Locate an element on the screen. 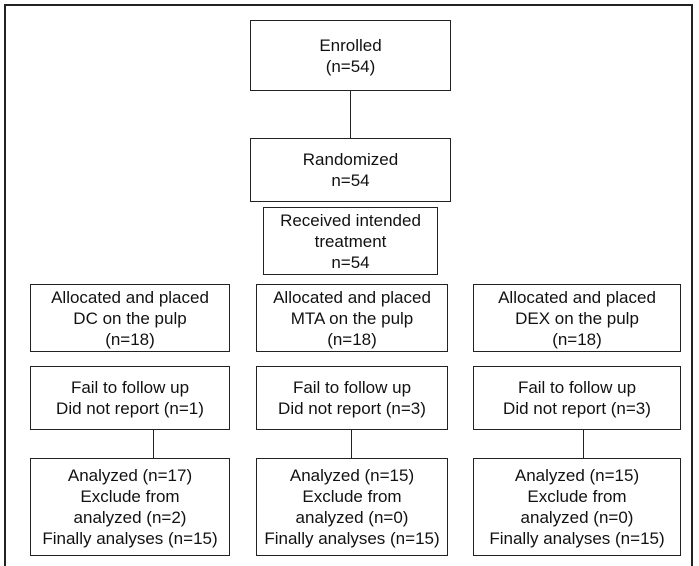 This screenshot has width=699, height=566. received-count: n=54 is located at coordinates (350, 262).